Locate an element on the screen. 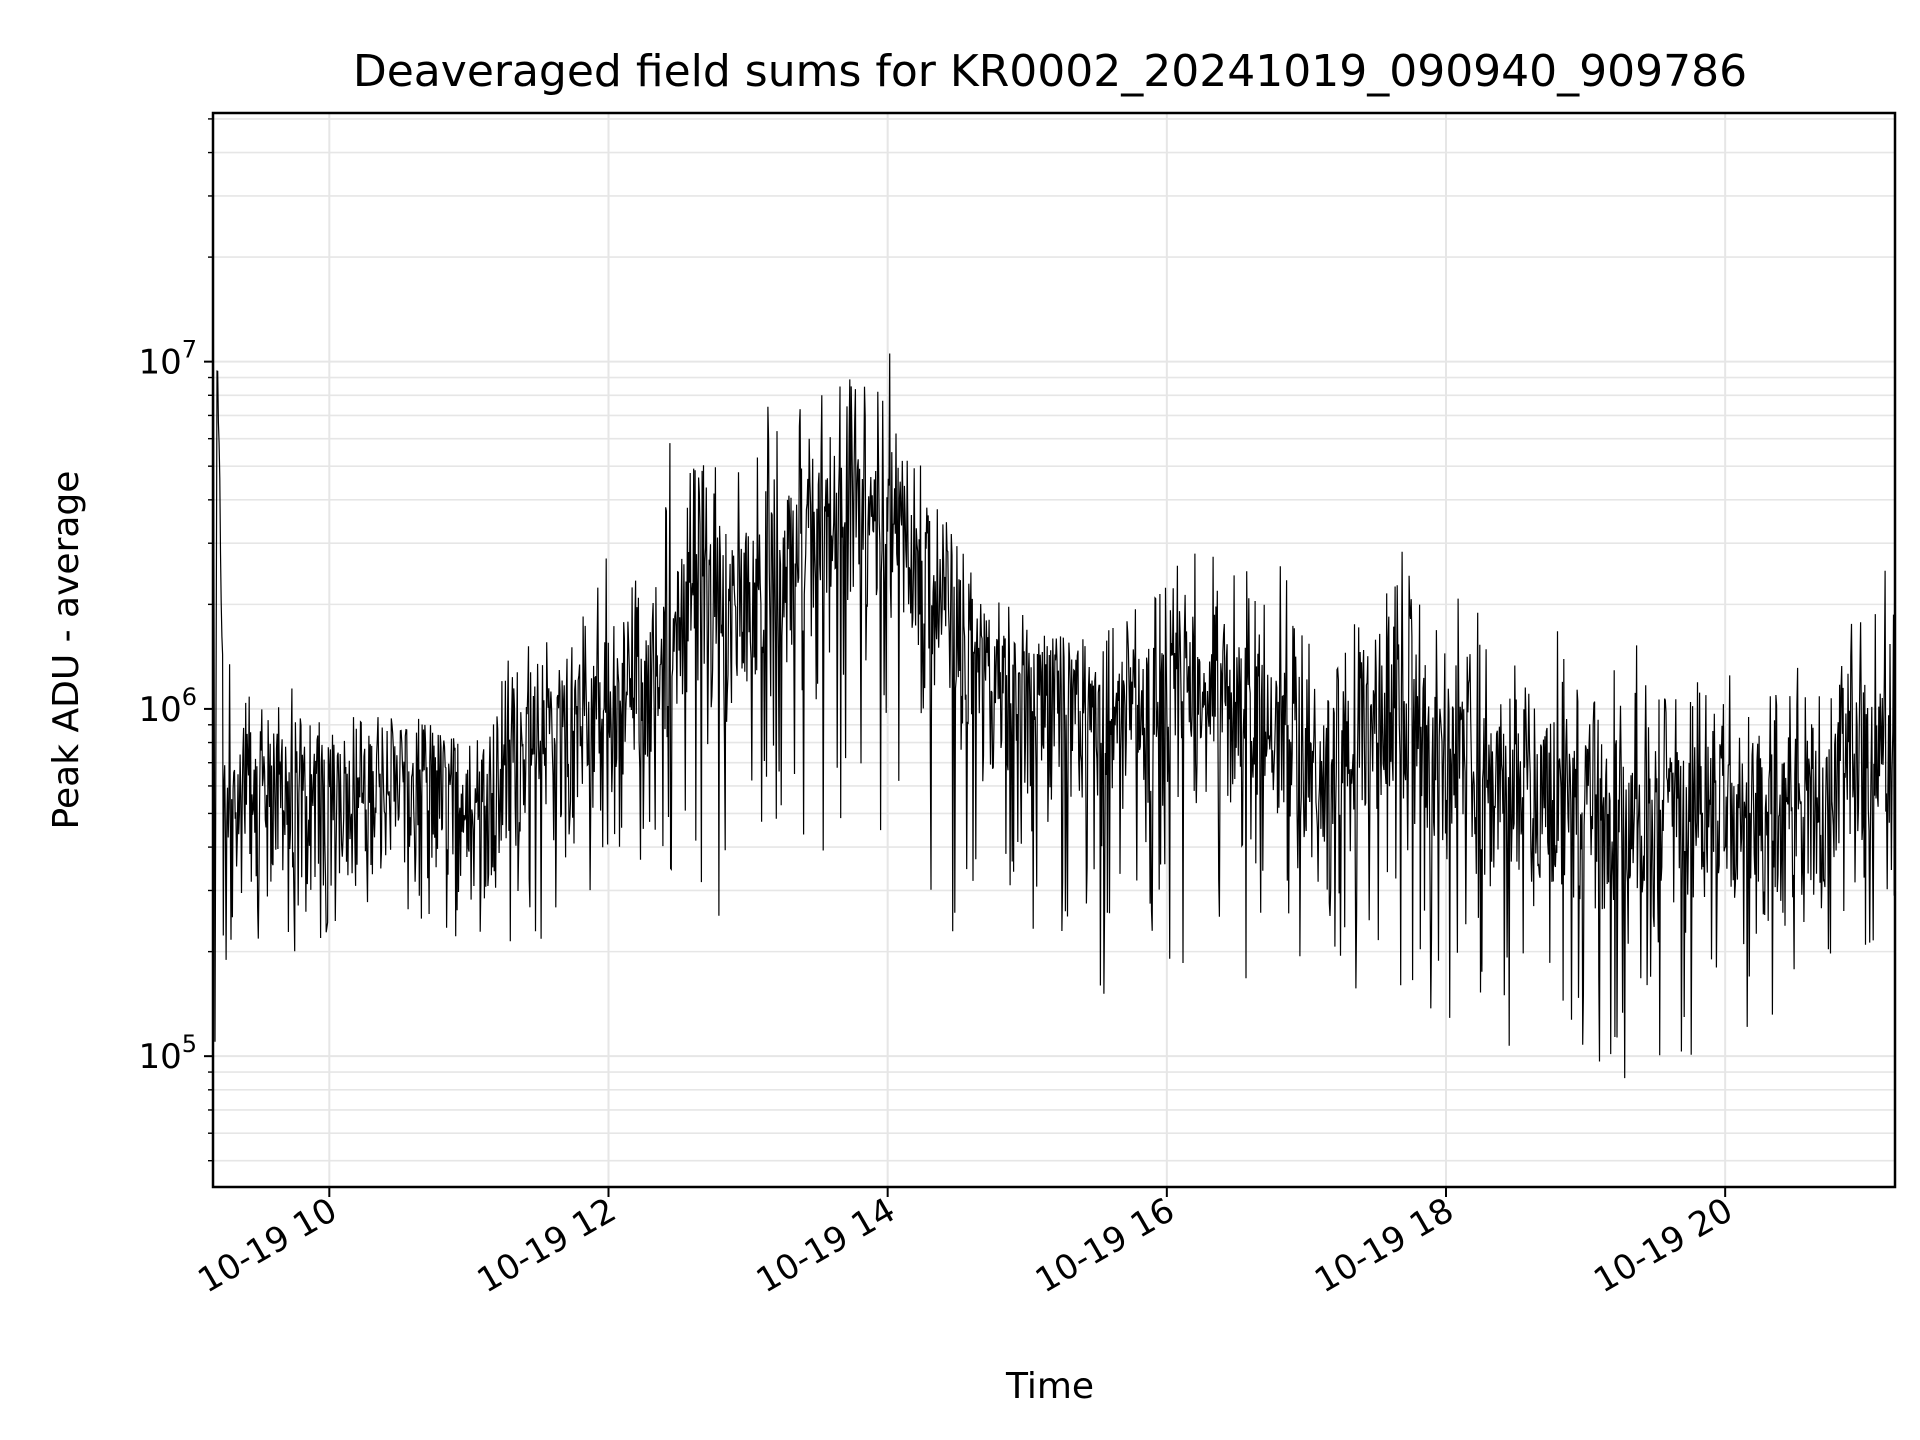 The height and width of the screenshot is (1440, 1920). y-axis-label: Peak ADU - average is located at coordinates (66, 650).